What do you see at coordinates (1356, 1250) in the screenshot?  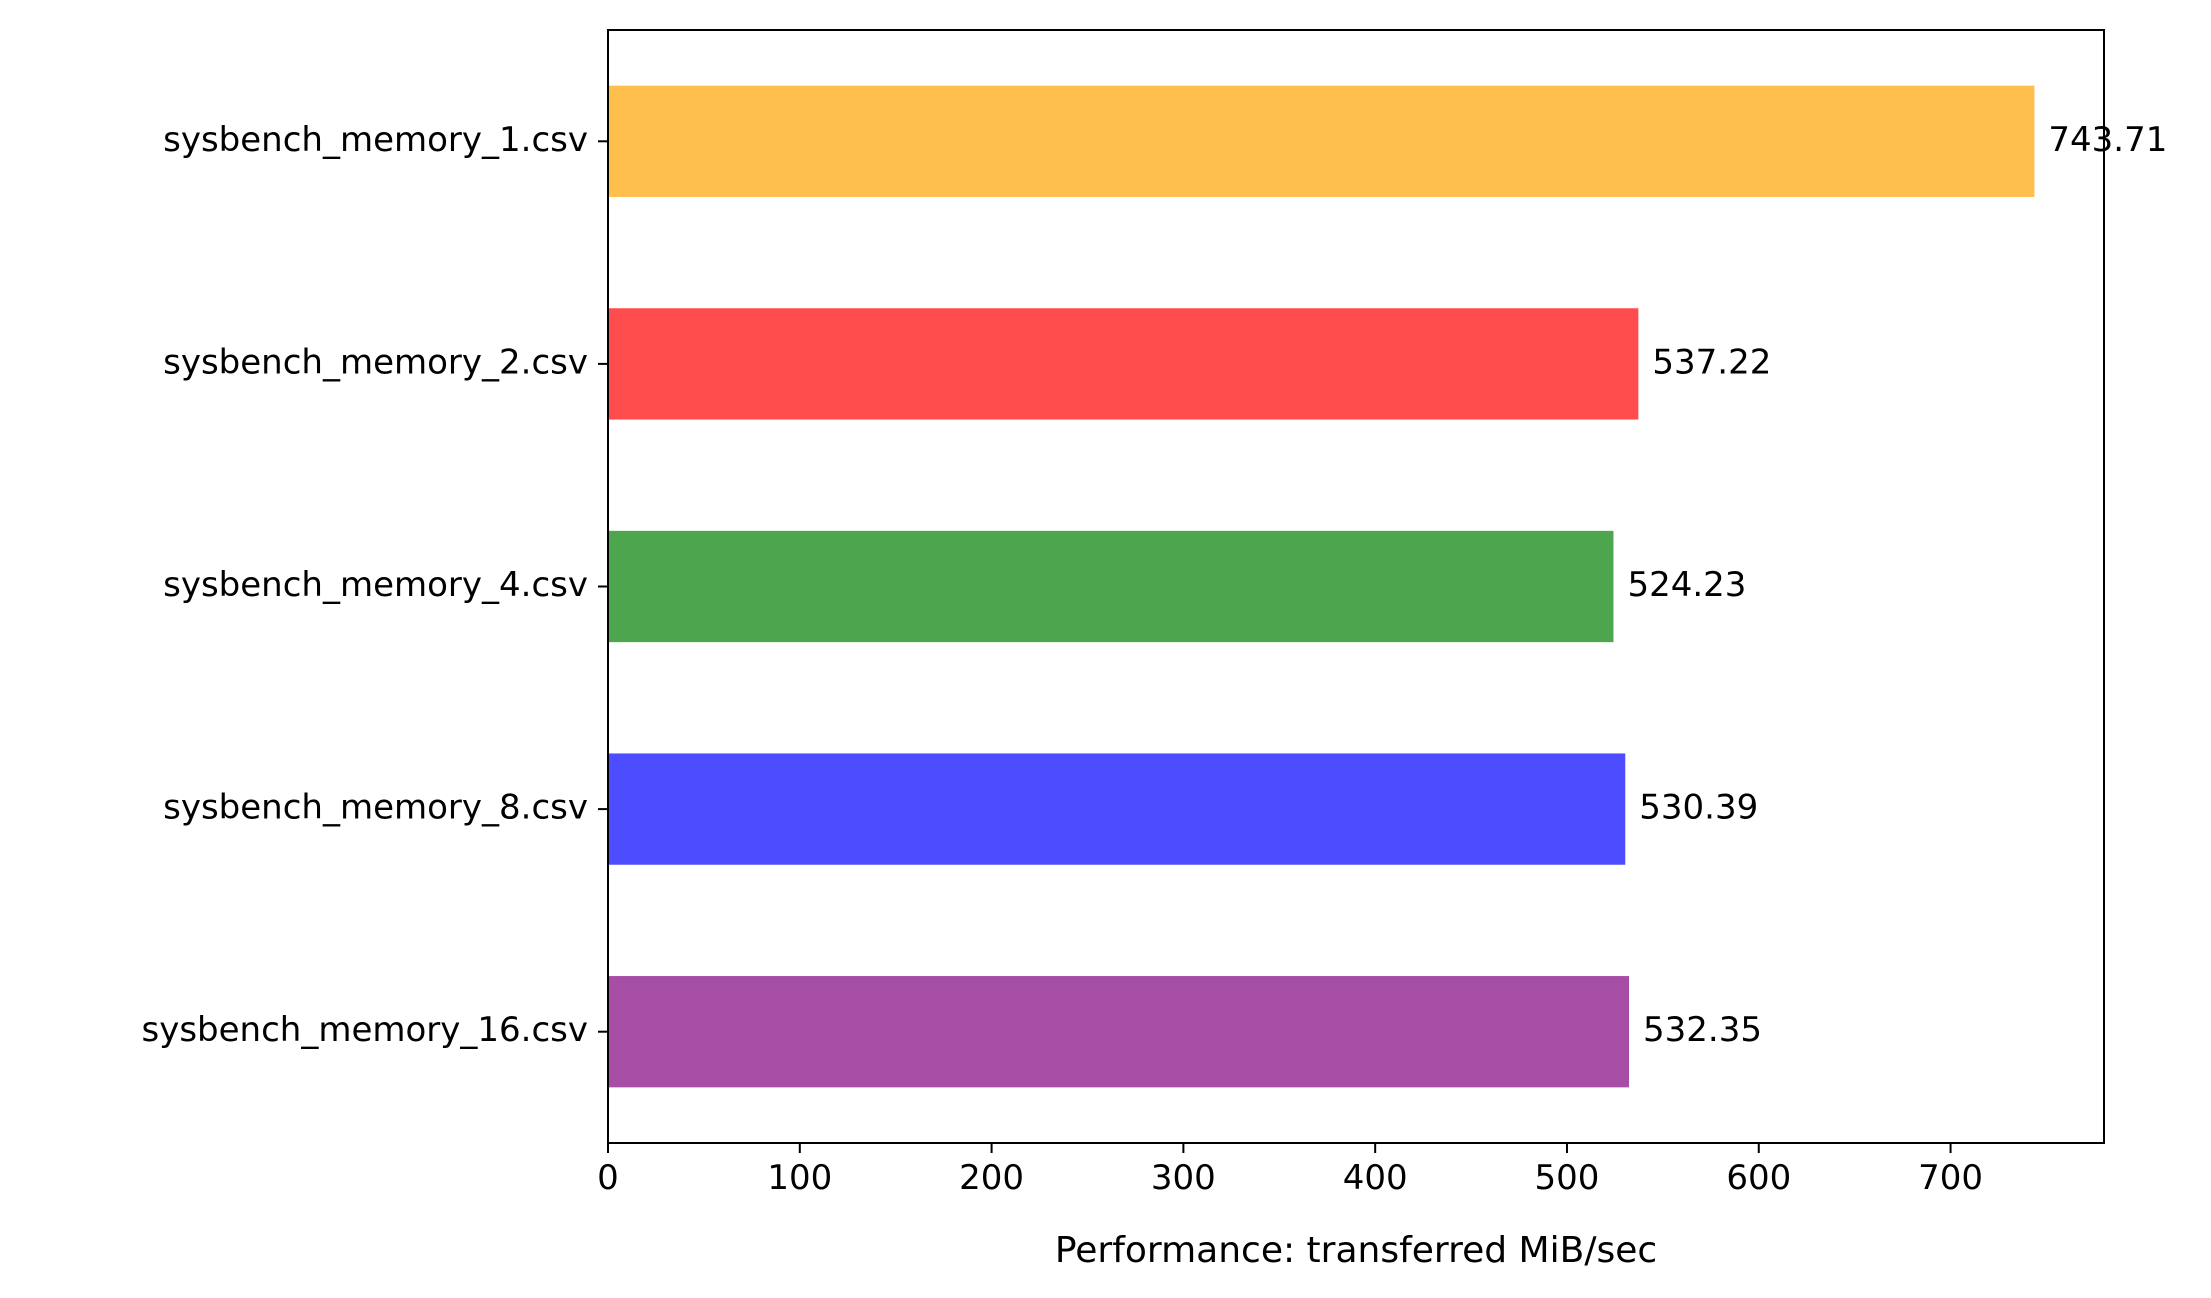 I see `x-axis-label: Performance: transferred MiB/sec` at bounding box center [1356, 1250].